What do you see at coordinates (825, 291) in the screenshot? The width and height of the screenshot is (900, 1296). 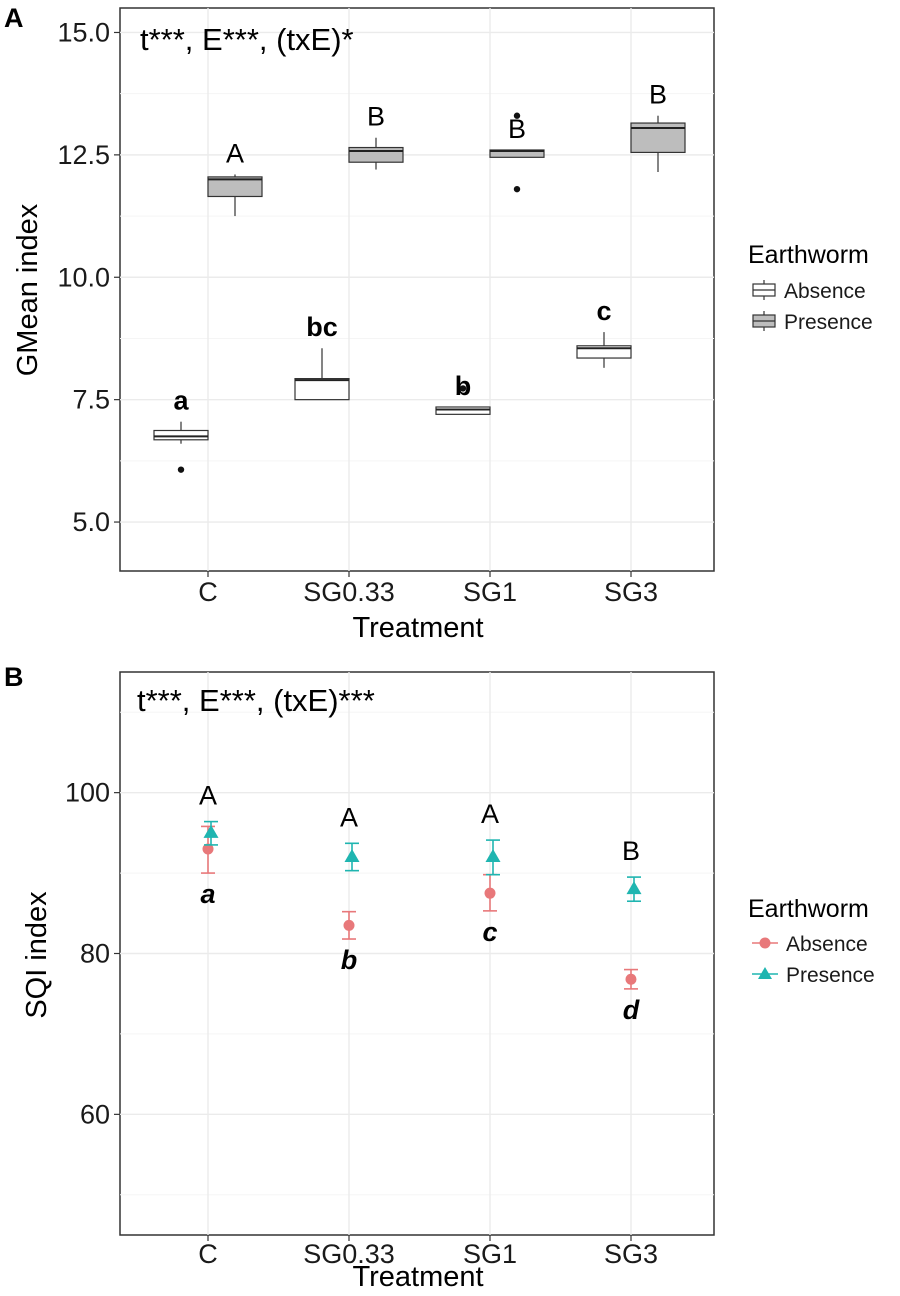 I see `legend-label-absence-a: Absence` at bounding box center [825, 291].